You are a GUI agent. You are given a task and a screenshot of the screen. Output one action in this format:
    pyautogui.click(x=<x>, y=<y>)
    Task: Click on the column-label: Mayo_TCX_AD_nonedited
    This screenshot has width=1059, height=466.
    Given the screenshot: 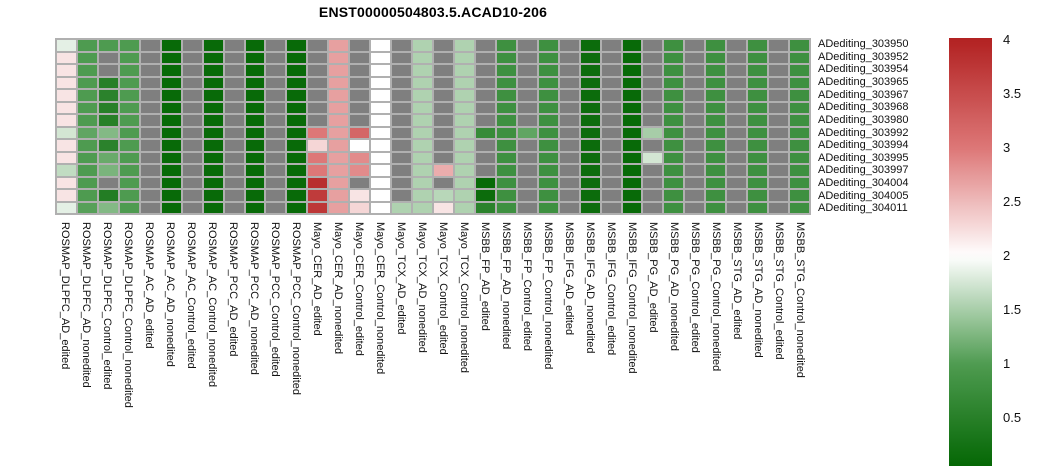 What is the action you would take?
    pyautogui.click(x=422, y=287)
    